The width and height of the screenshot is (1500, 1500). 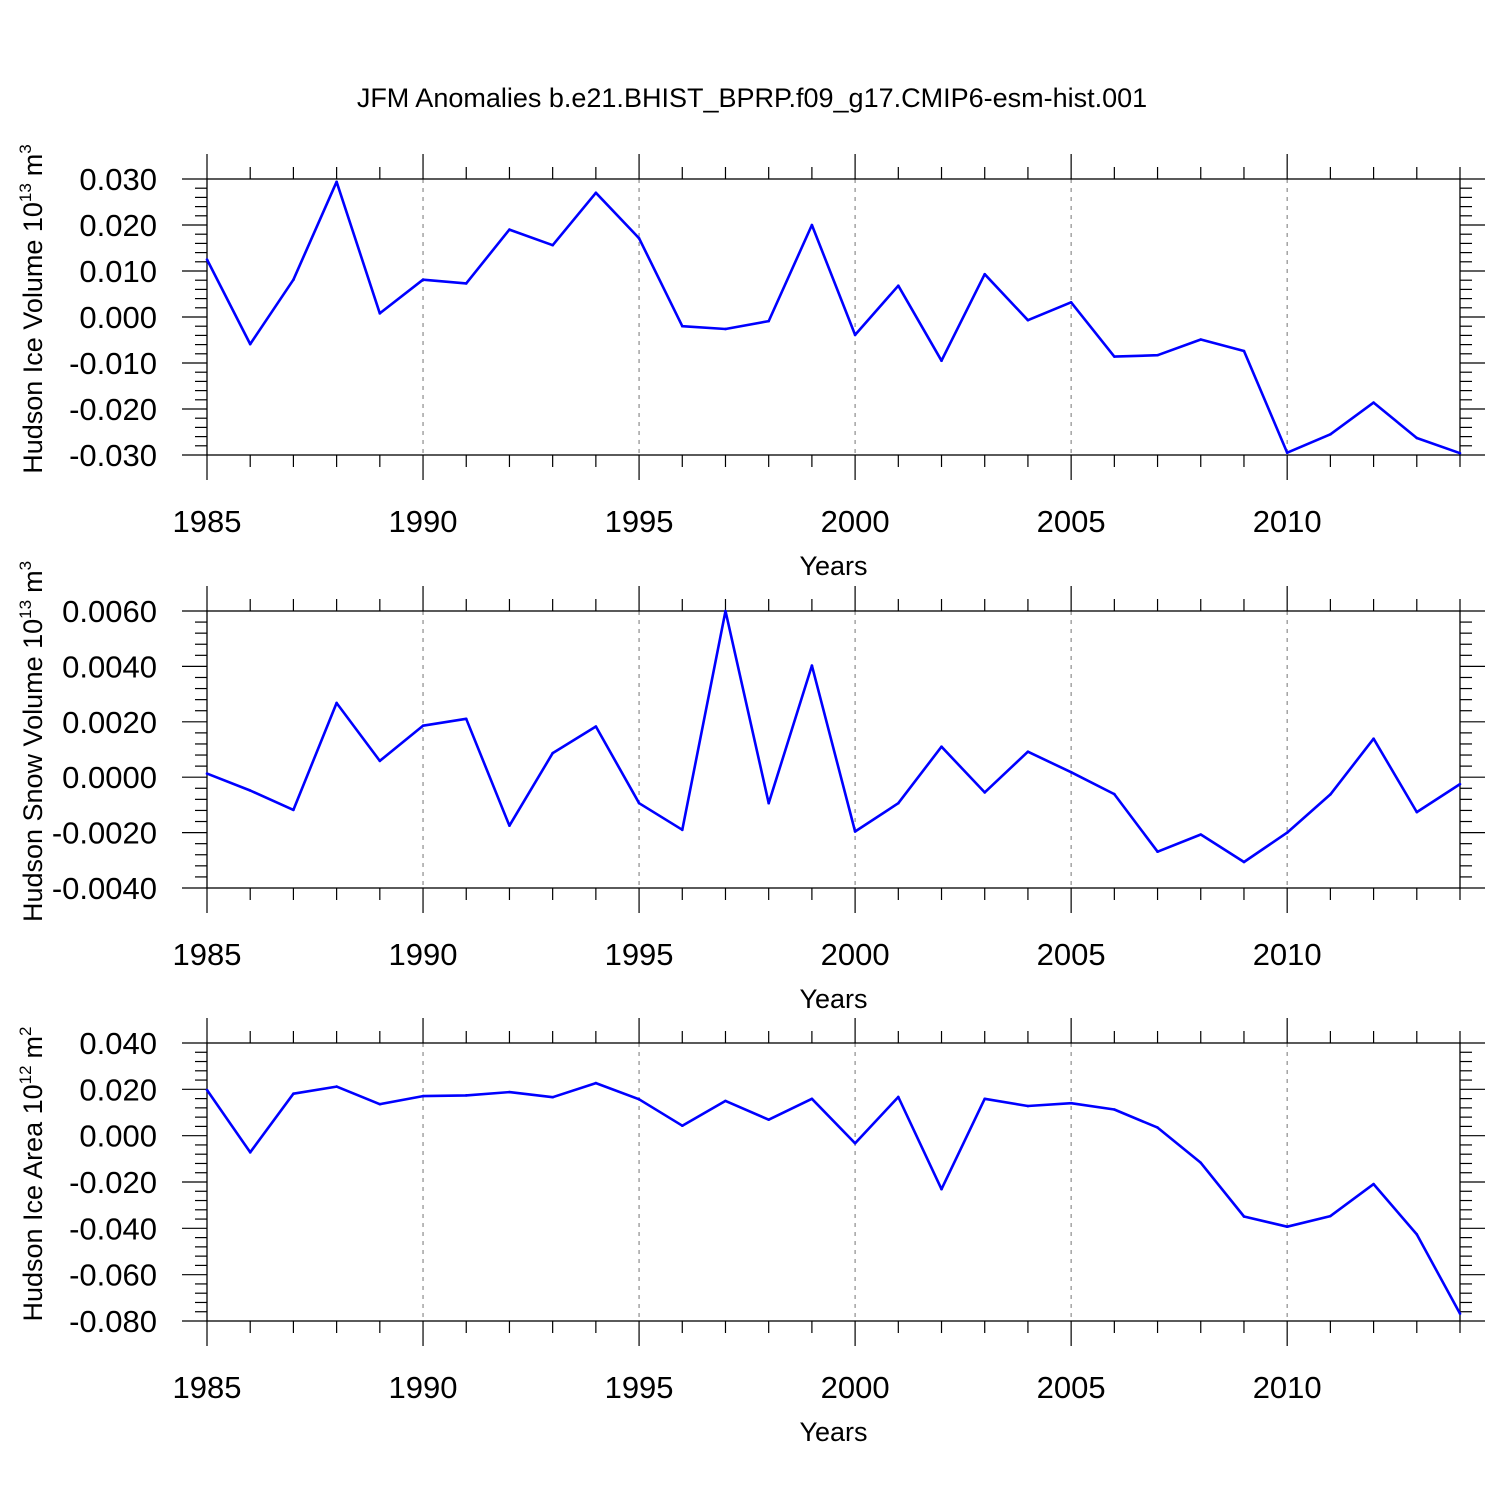 I want to click on x-tick-label: 1985, so click(x=207, y=1387).